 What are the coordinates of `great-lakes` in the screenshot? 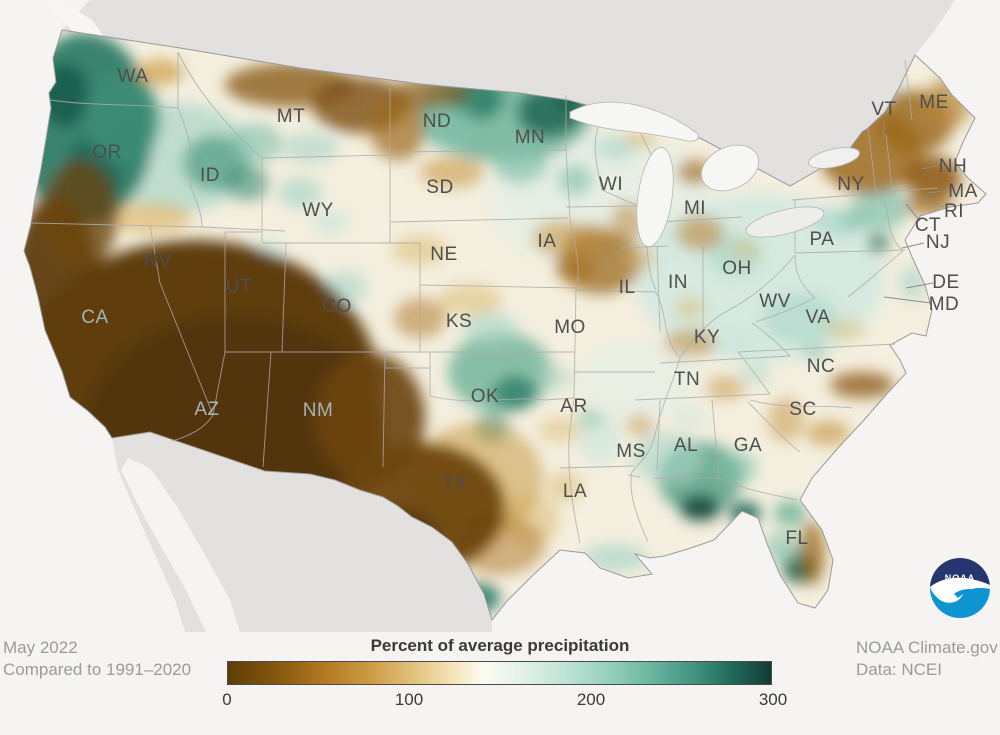 It's located at (714, 174).